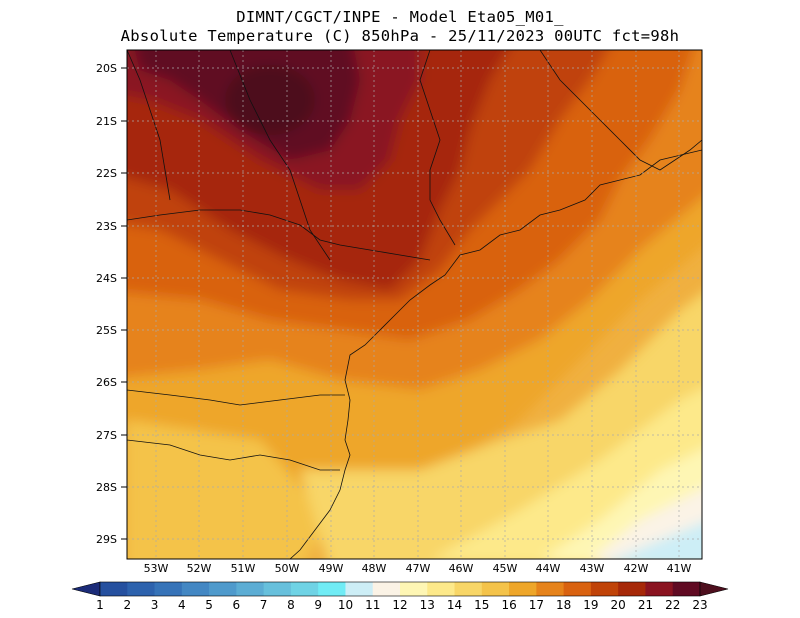  Describe the element at coordinates (106, 278) in the screenshot. I see `lat-label: 24S` at that location.